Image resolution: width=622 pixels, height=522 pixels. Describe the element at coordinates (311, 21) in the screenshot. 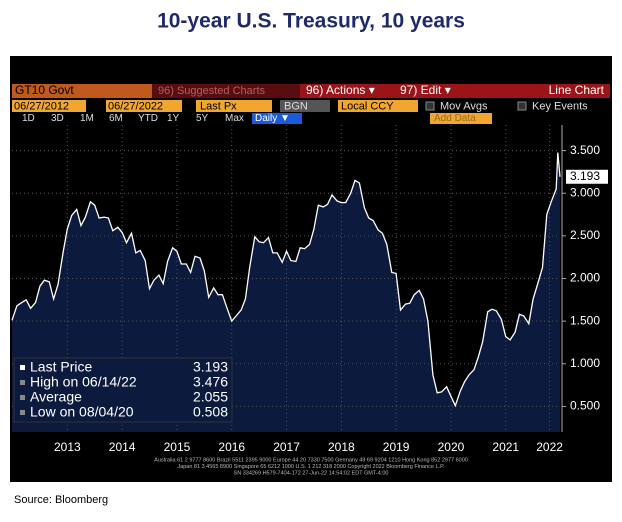

I see `chart-title: 10-year U.S. Treasury, 10 years` at that location.